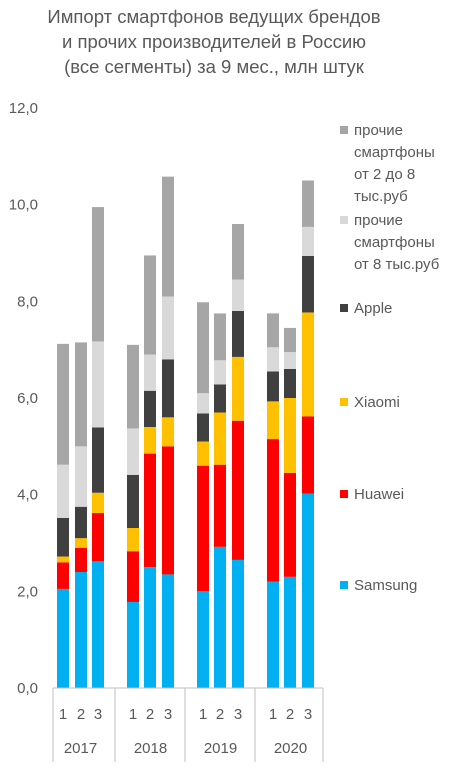 The height and width of the screenshot is (771, 466). I want to click on legend-item: Huawei, so click(403, 495).